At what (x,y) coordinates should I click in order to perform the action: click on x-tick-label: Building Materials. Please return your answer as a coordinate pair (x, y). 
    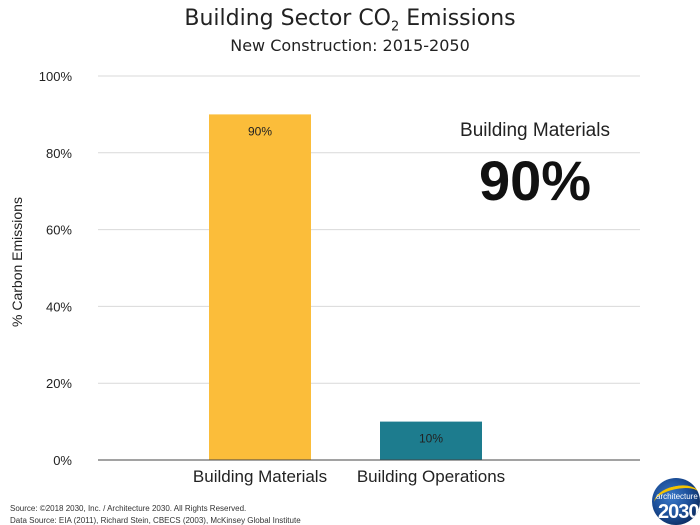
    Looking at the image, I should click on (260, 476).